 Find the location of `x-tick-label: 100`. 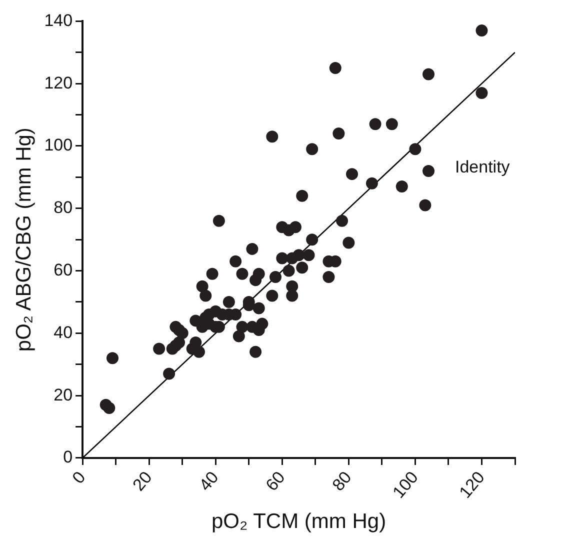

x-tick-label: 100 is located at coordinates (405, 485).